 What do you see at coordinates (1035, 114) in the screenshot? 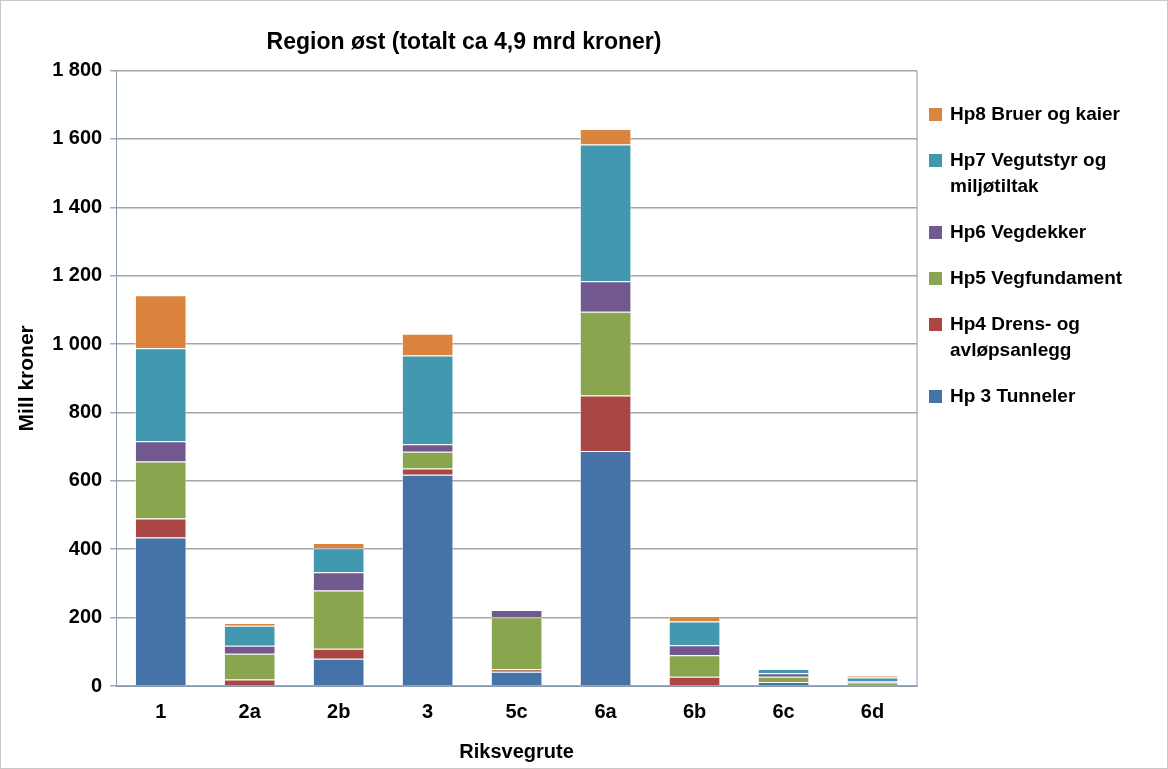
I see `legend-label: Hp8 Bruer og kaier` at bounding box center [1035, 114].